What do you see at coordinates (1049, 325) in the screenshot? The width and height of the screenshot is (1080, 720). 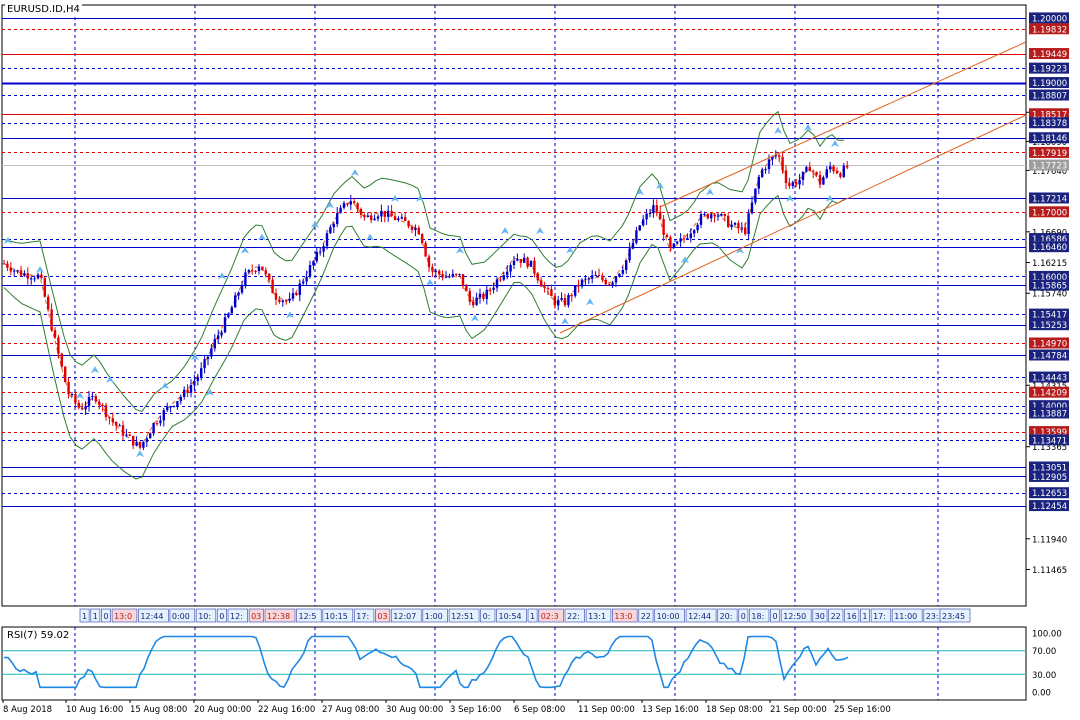 I see `price-level-label: 1.15253` at bounding box center [1049, 325].